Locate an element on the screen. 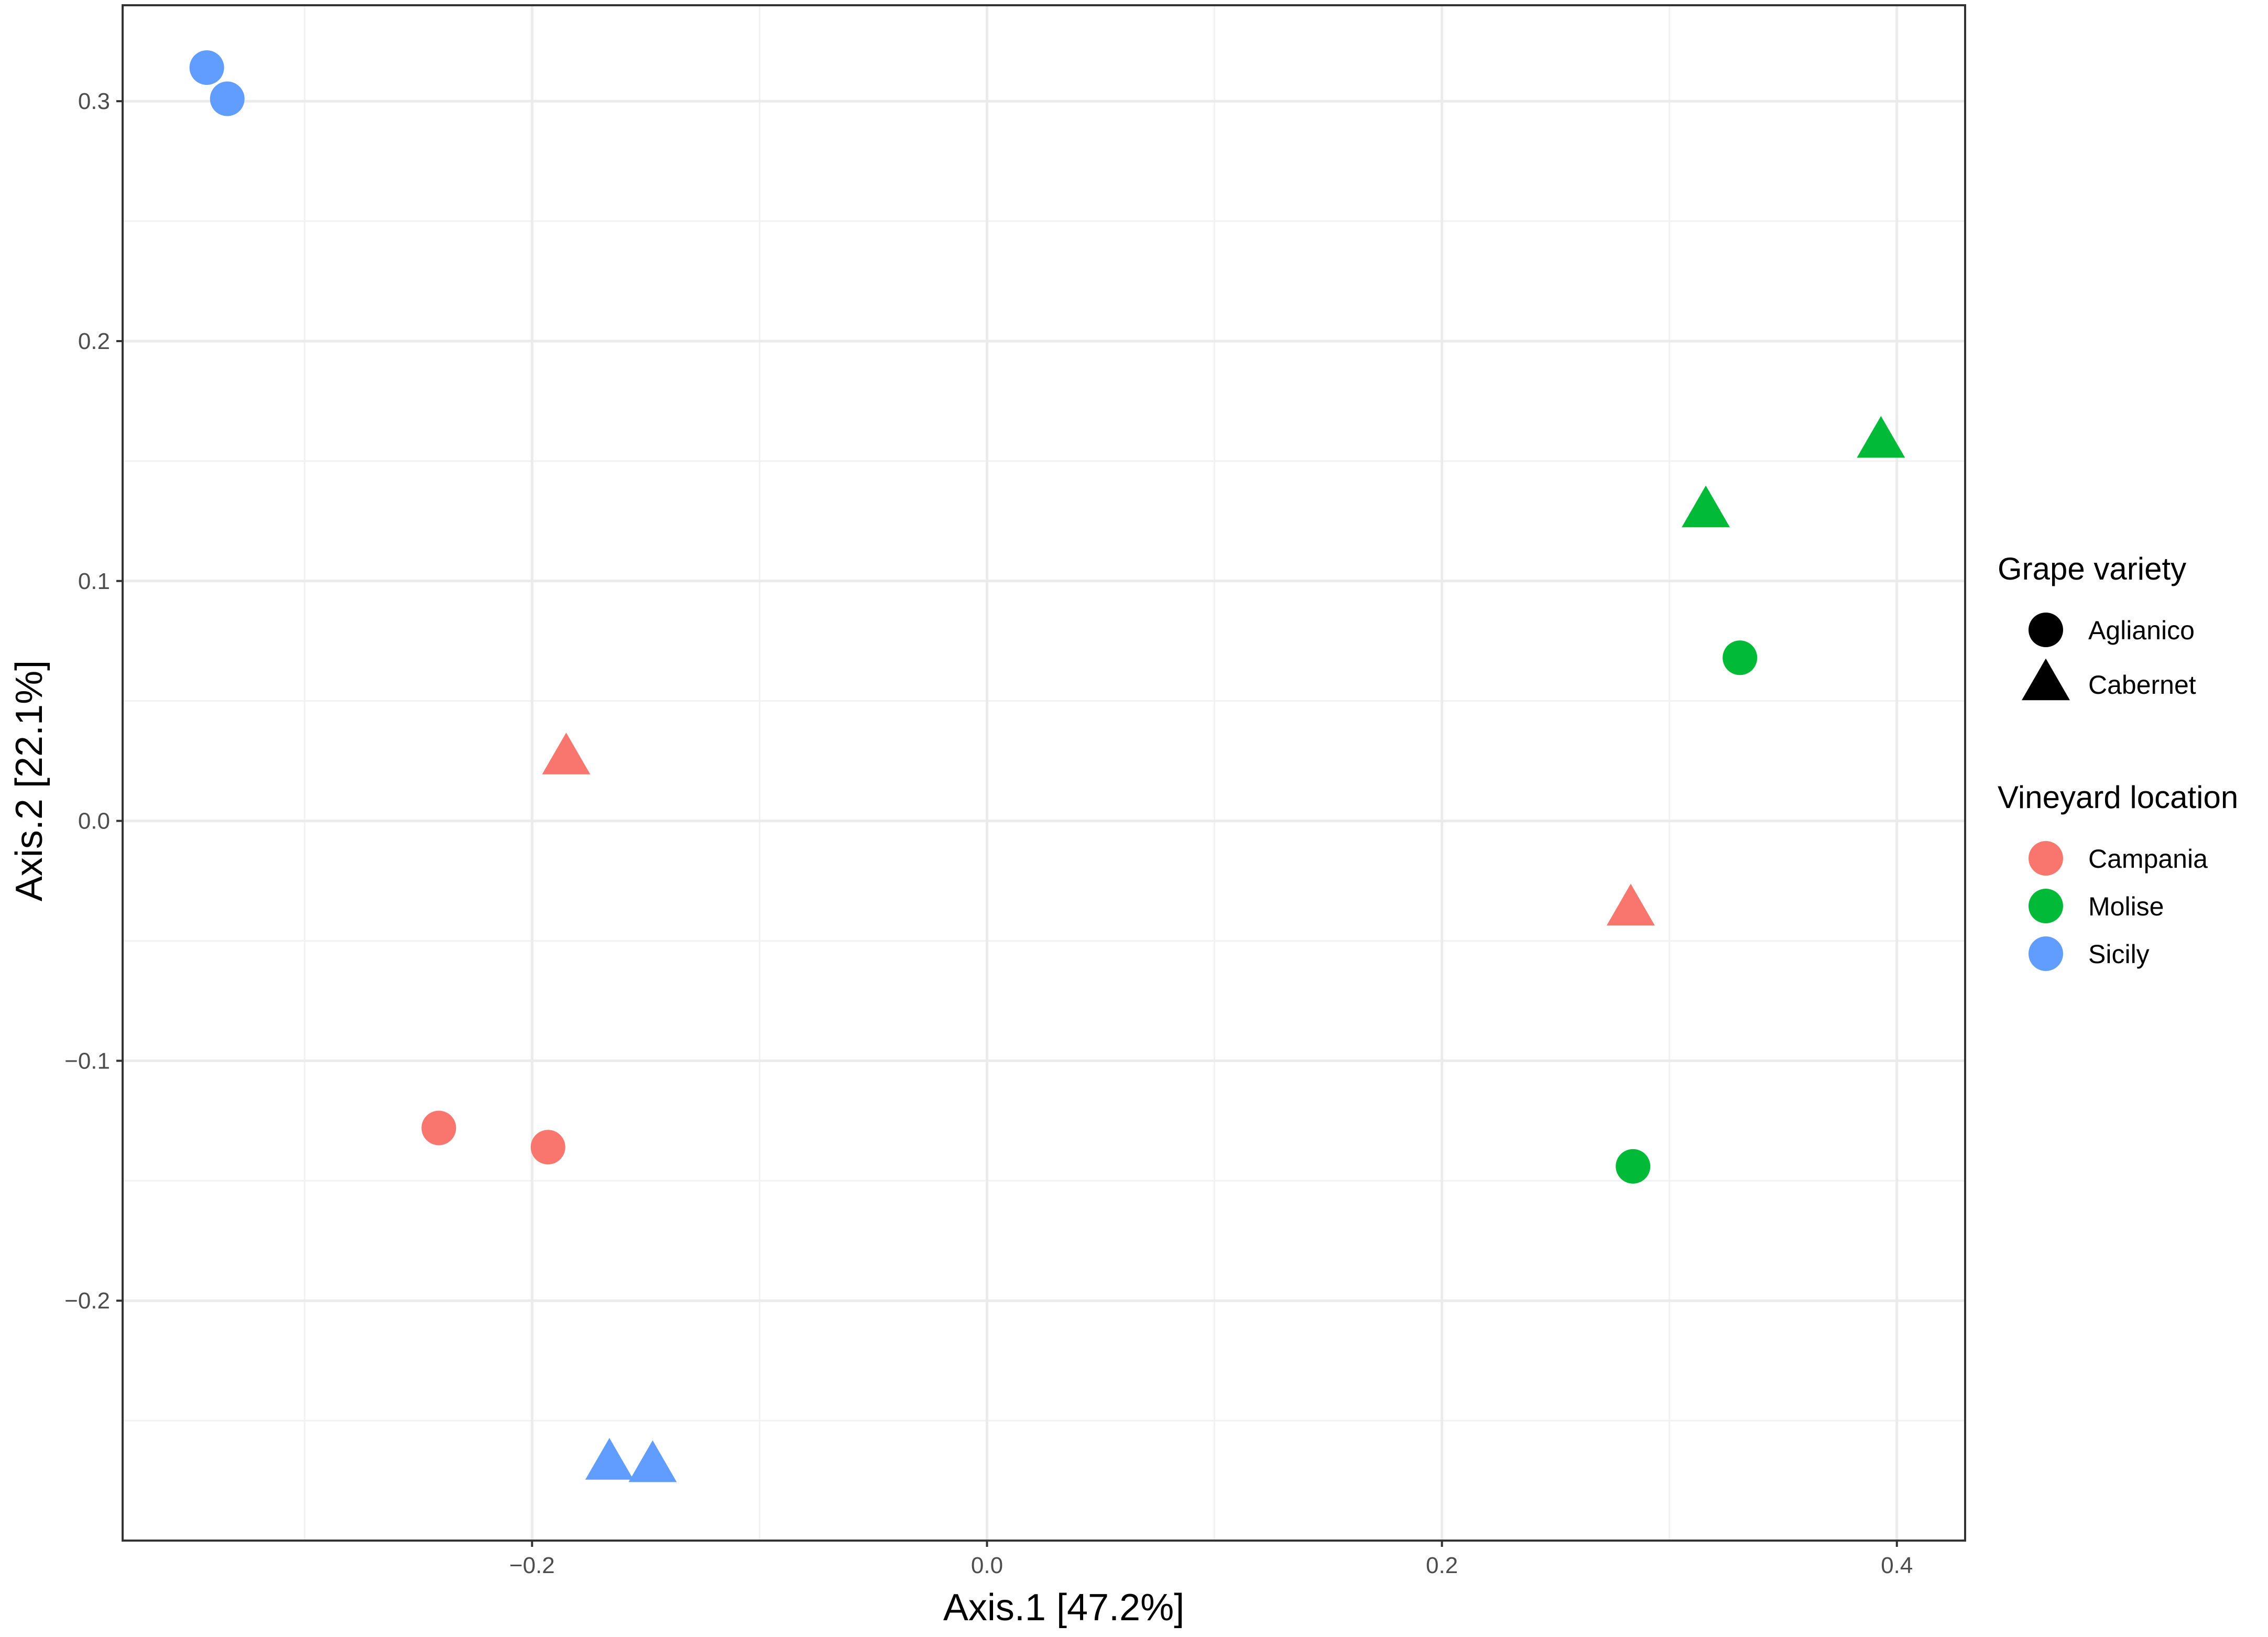 This screenshot has height=1637, width=2268. x-tick-label-2: 0.2 is located at coordinates (1442, 1565).